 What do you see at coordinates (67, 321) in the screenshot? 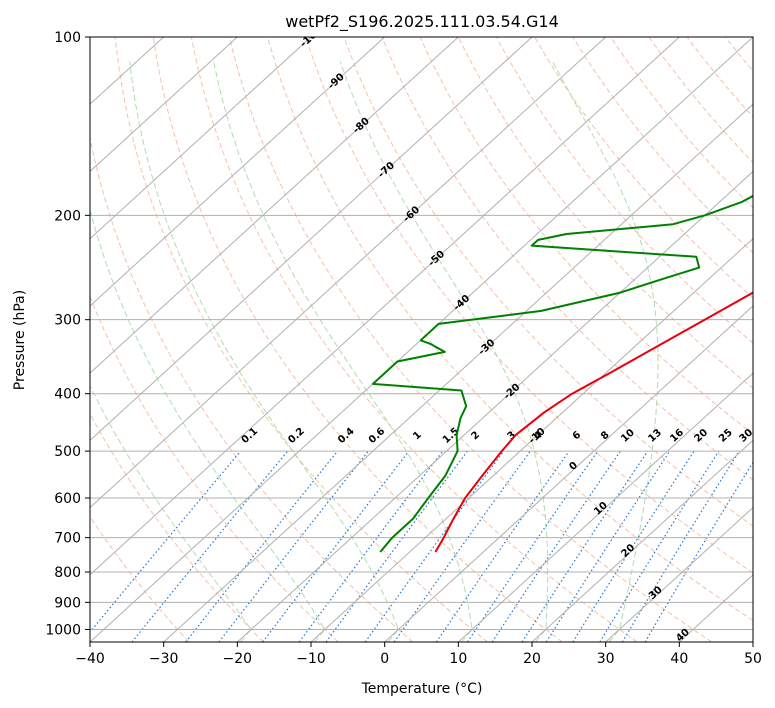
I see `y-tick-label: 300` at bounding box center [67, 321].